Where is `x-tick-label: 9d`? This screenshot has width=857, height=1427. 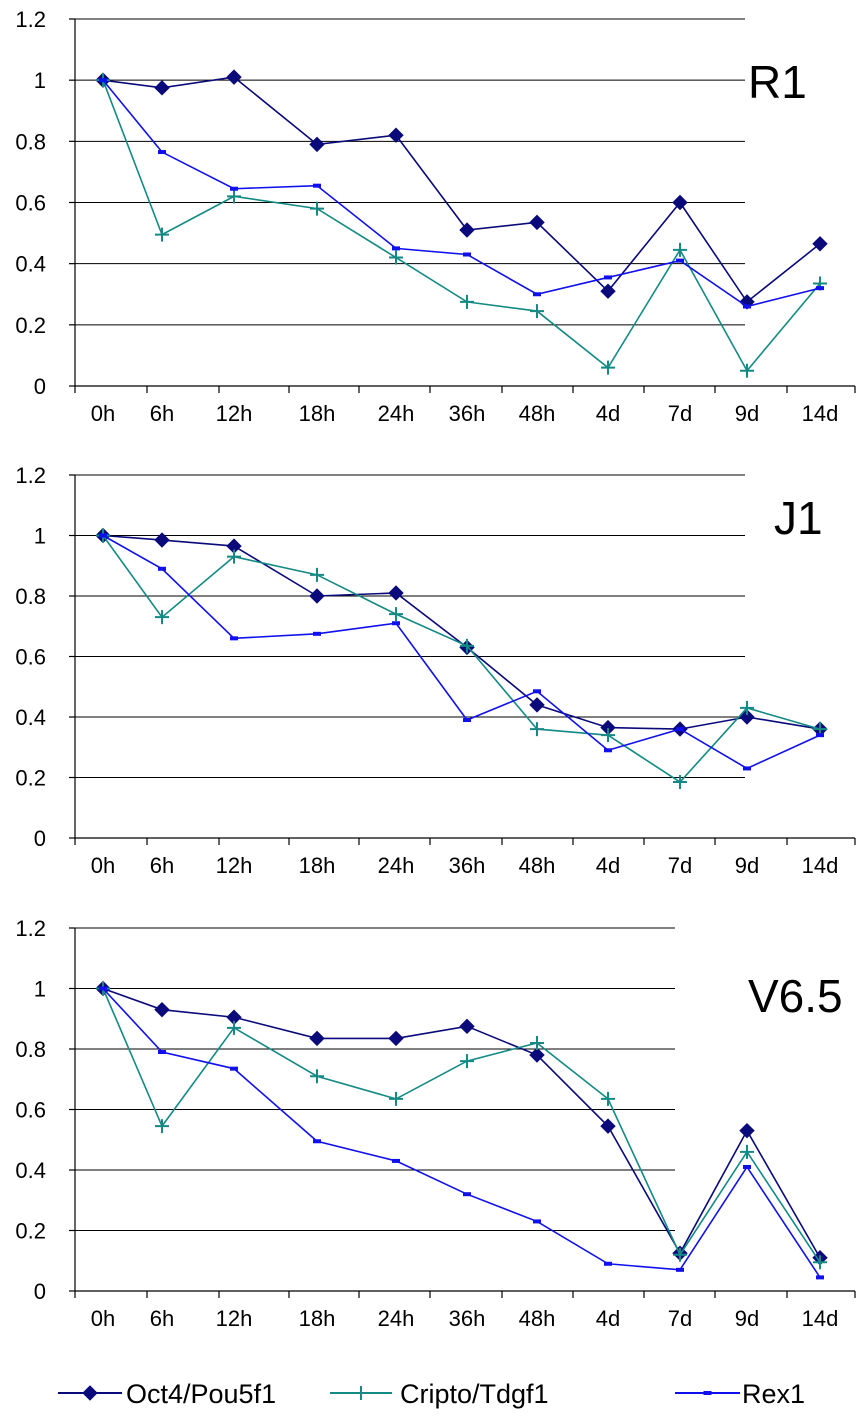
x-tick-label: 9d is located at coordinates (747, 865).